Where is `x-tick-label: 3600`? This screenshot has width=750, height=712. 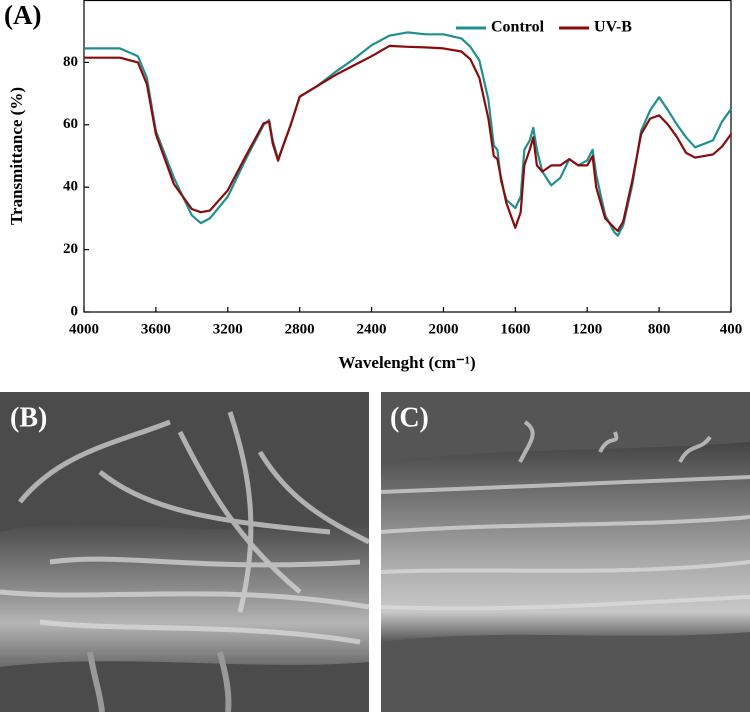 x-tick-label: 3600 is located at coordinates (156, 329).